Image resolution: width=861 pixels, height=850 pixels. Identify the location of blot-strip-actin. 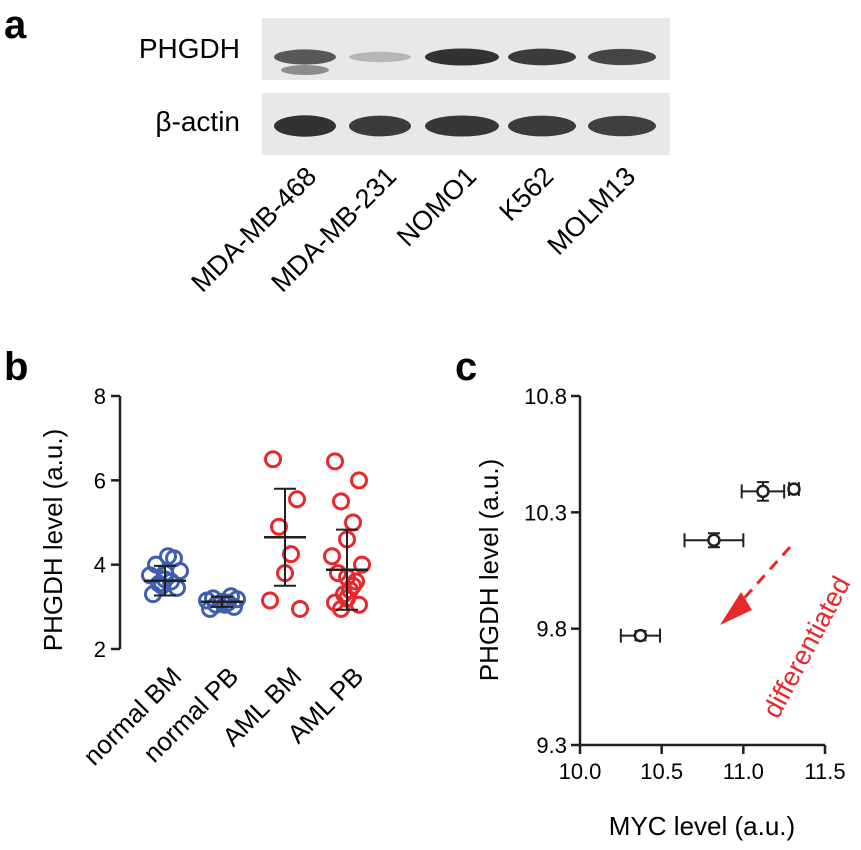
(466, 124).